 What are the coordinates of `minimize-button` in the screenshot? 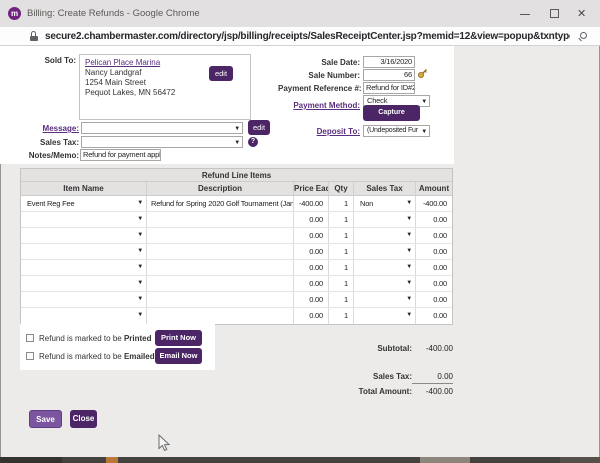 It's located at (525, 13).